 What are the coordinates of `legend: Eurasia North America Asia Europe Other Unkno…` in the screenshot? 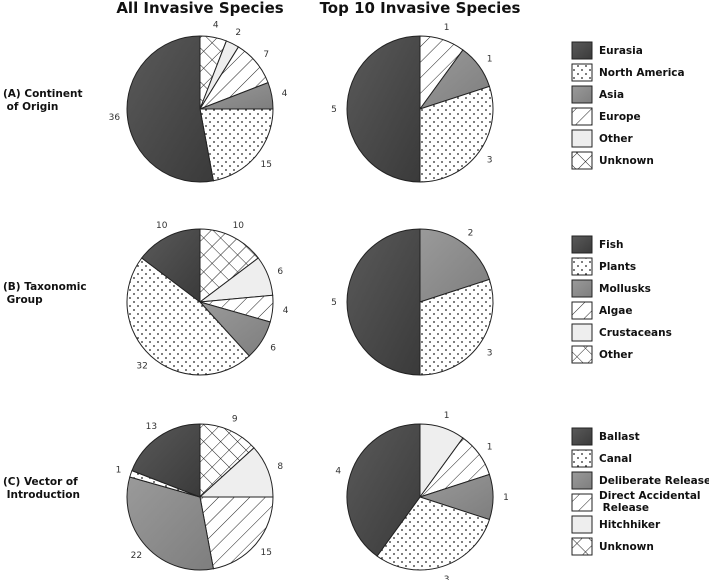 It's located at (628, 105).